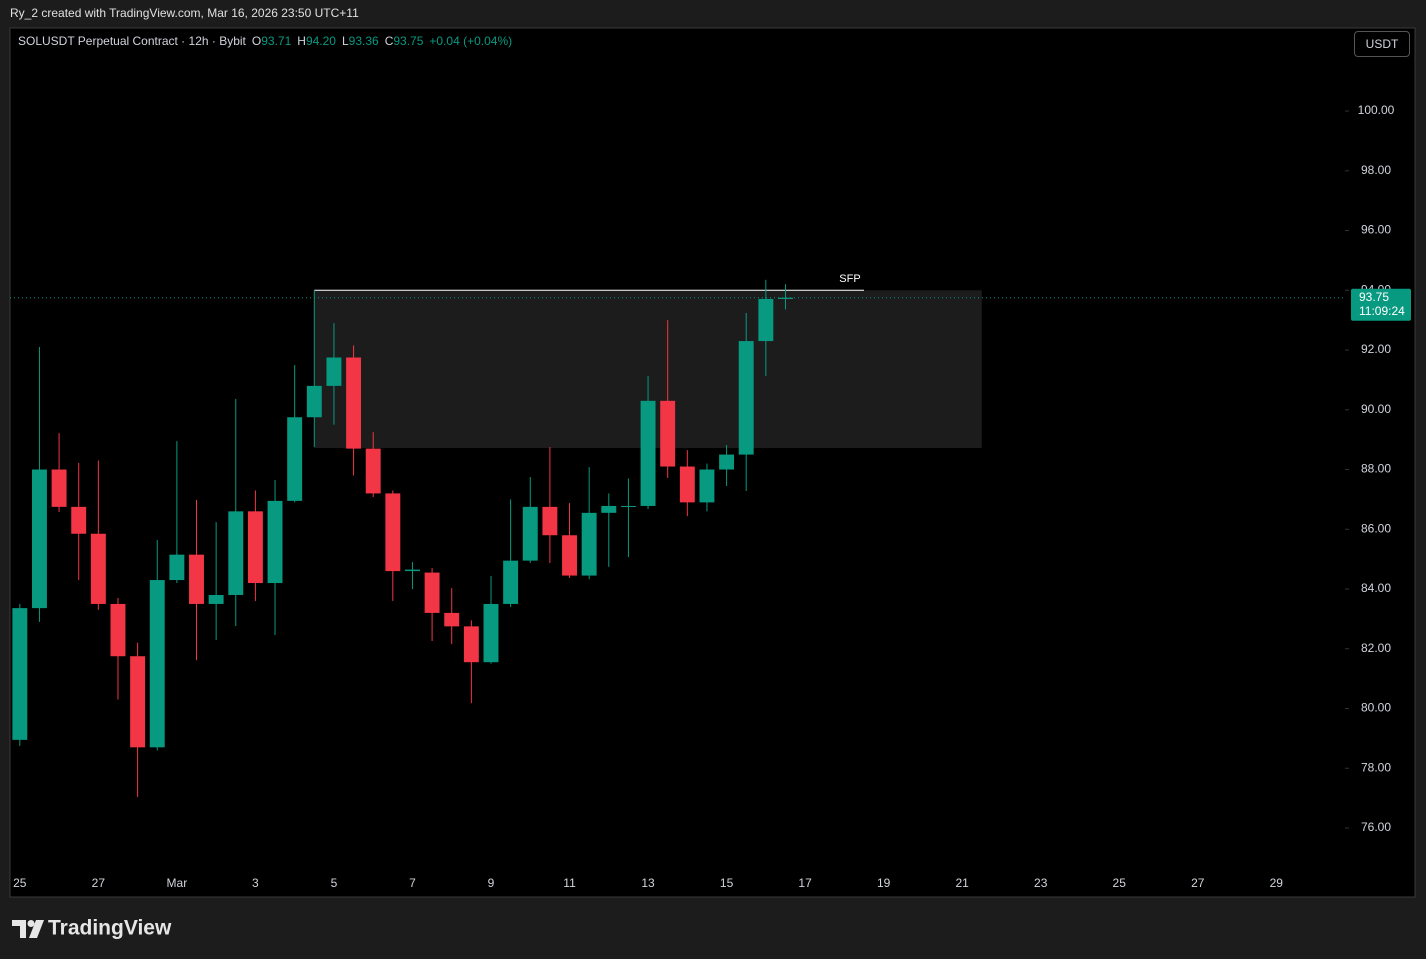  What do you see at coordinates (1277, 883) in the screenshot?
I see `x-tick-label: 29` at bounding box center [1277, 883].